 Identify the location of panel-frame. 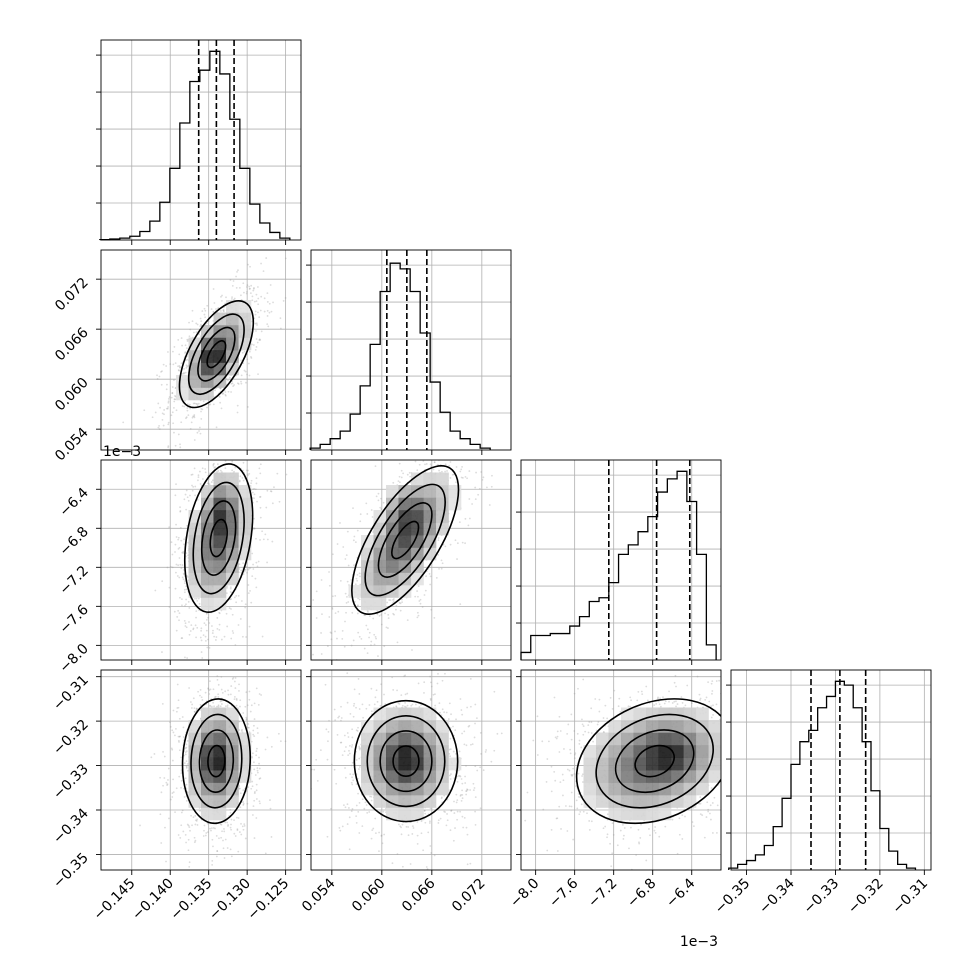
(201, 770).